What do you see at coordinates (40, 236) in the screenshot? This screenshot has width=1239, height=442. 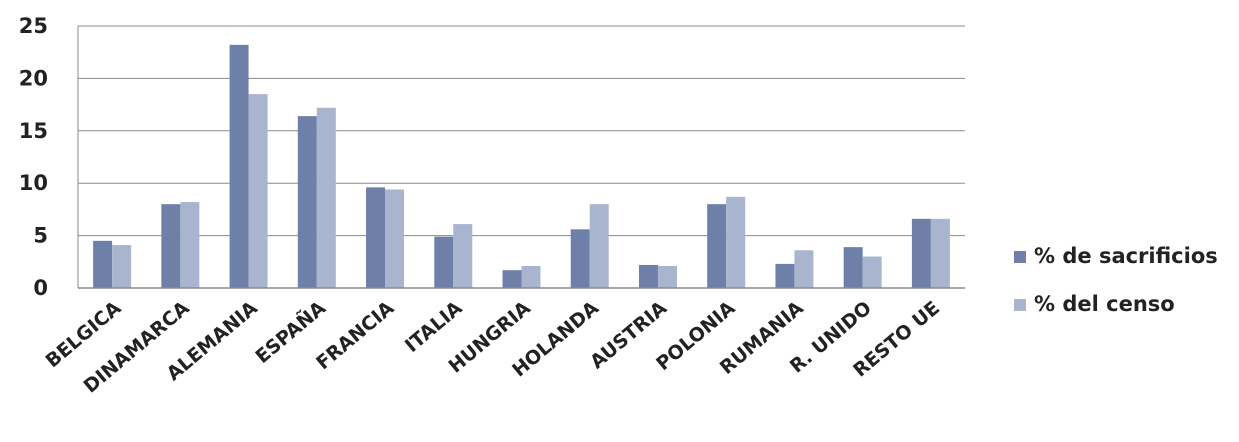 I see `y-tick-label: 5` at bounding box center [40, 236].